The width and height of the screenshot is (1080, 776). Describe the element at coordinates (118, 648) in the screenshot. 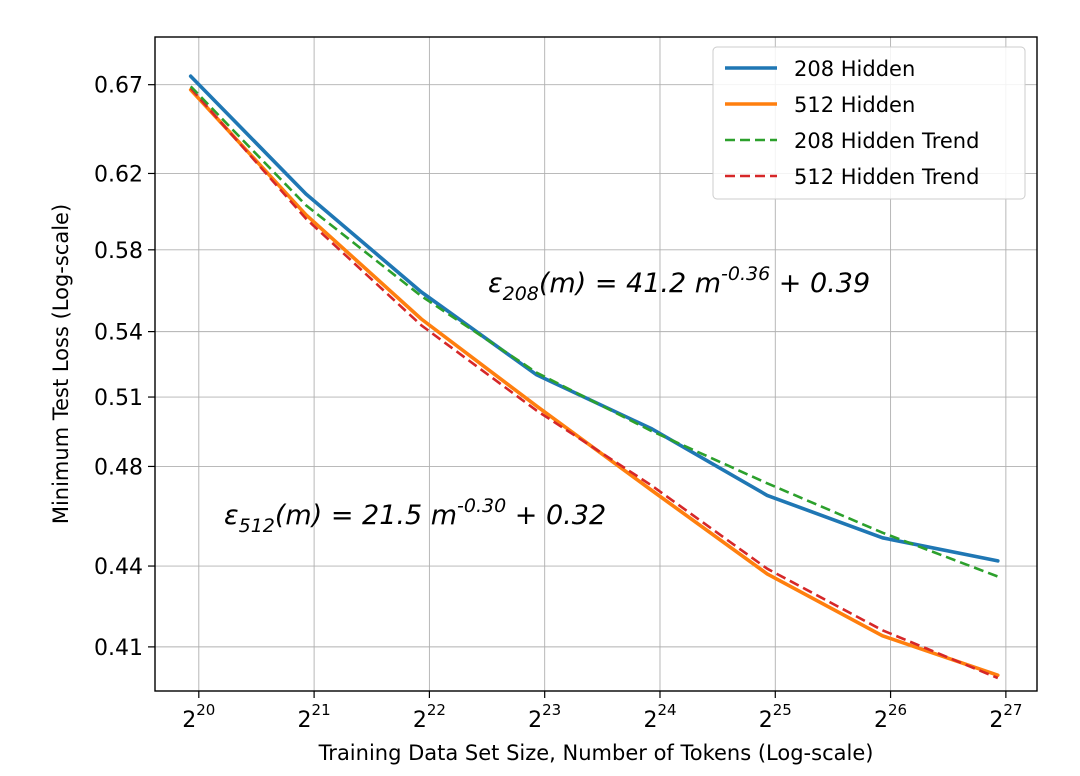

I see `y-tick-label-0: 0.41` at that location.